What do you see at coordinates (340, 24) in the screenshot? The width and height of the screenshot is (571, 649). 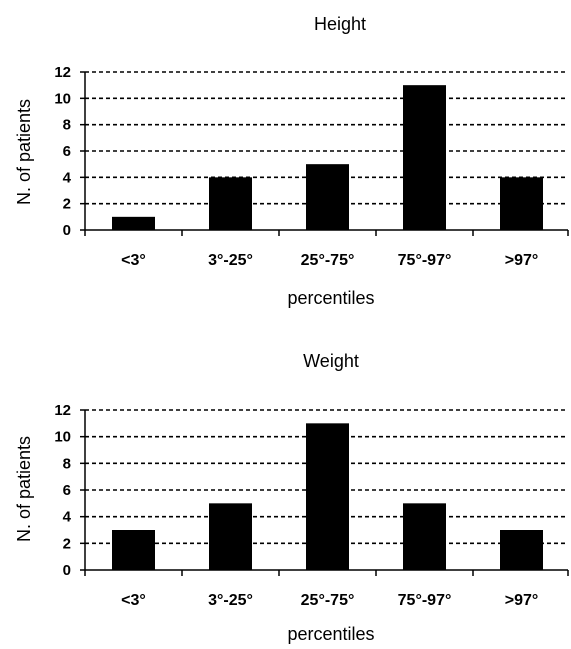 I see `chart-title: Height` at bounding box center [340, 24].